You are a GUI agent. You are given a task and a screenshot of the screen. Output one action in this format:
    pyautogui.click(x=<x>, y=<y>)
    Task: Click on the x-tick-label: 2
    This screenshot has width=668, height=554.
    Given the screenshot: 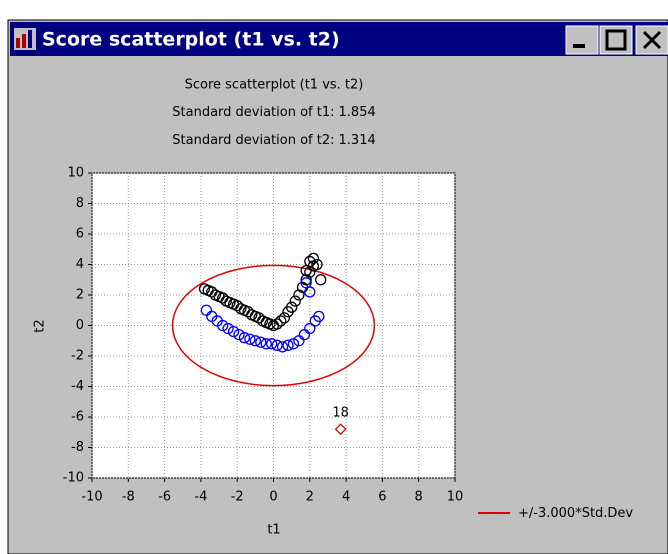 What is the action you would take?
    pyautogui.click(x=310, y=497)
    